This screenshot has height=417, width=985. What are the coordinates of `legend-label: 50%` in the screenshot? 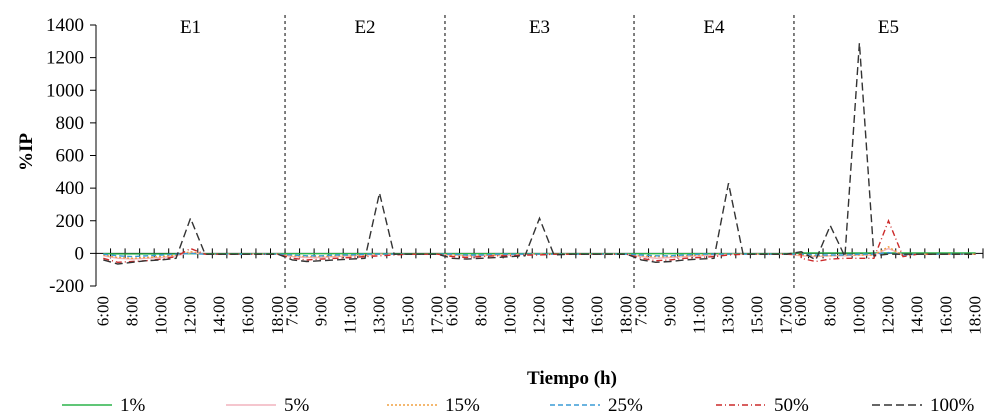 It's located at (791, 405).